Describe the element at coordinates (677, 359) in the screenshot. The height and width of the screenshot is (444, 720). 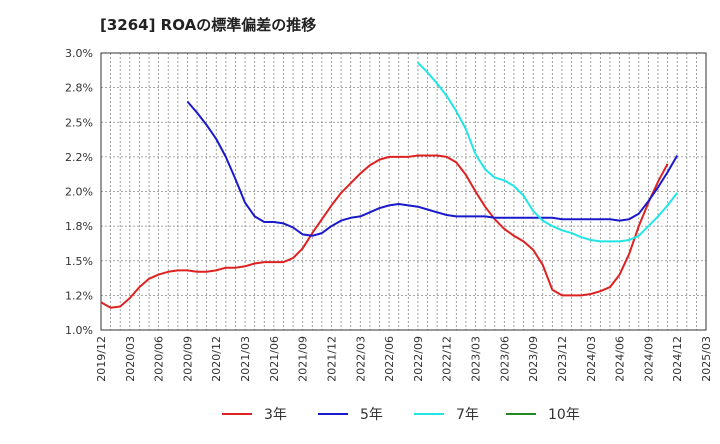
I see `x-tick-label: 2024/12` at that location.